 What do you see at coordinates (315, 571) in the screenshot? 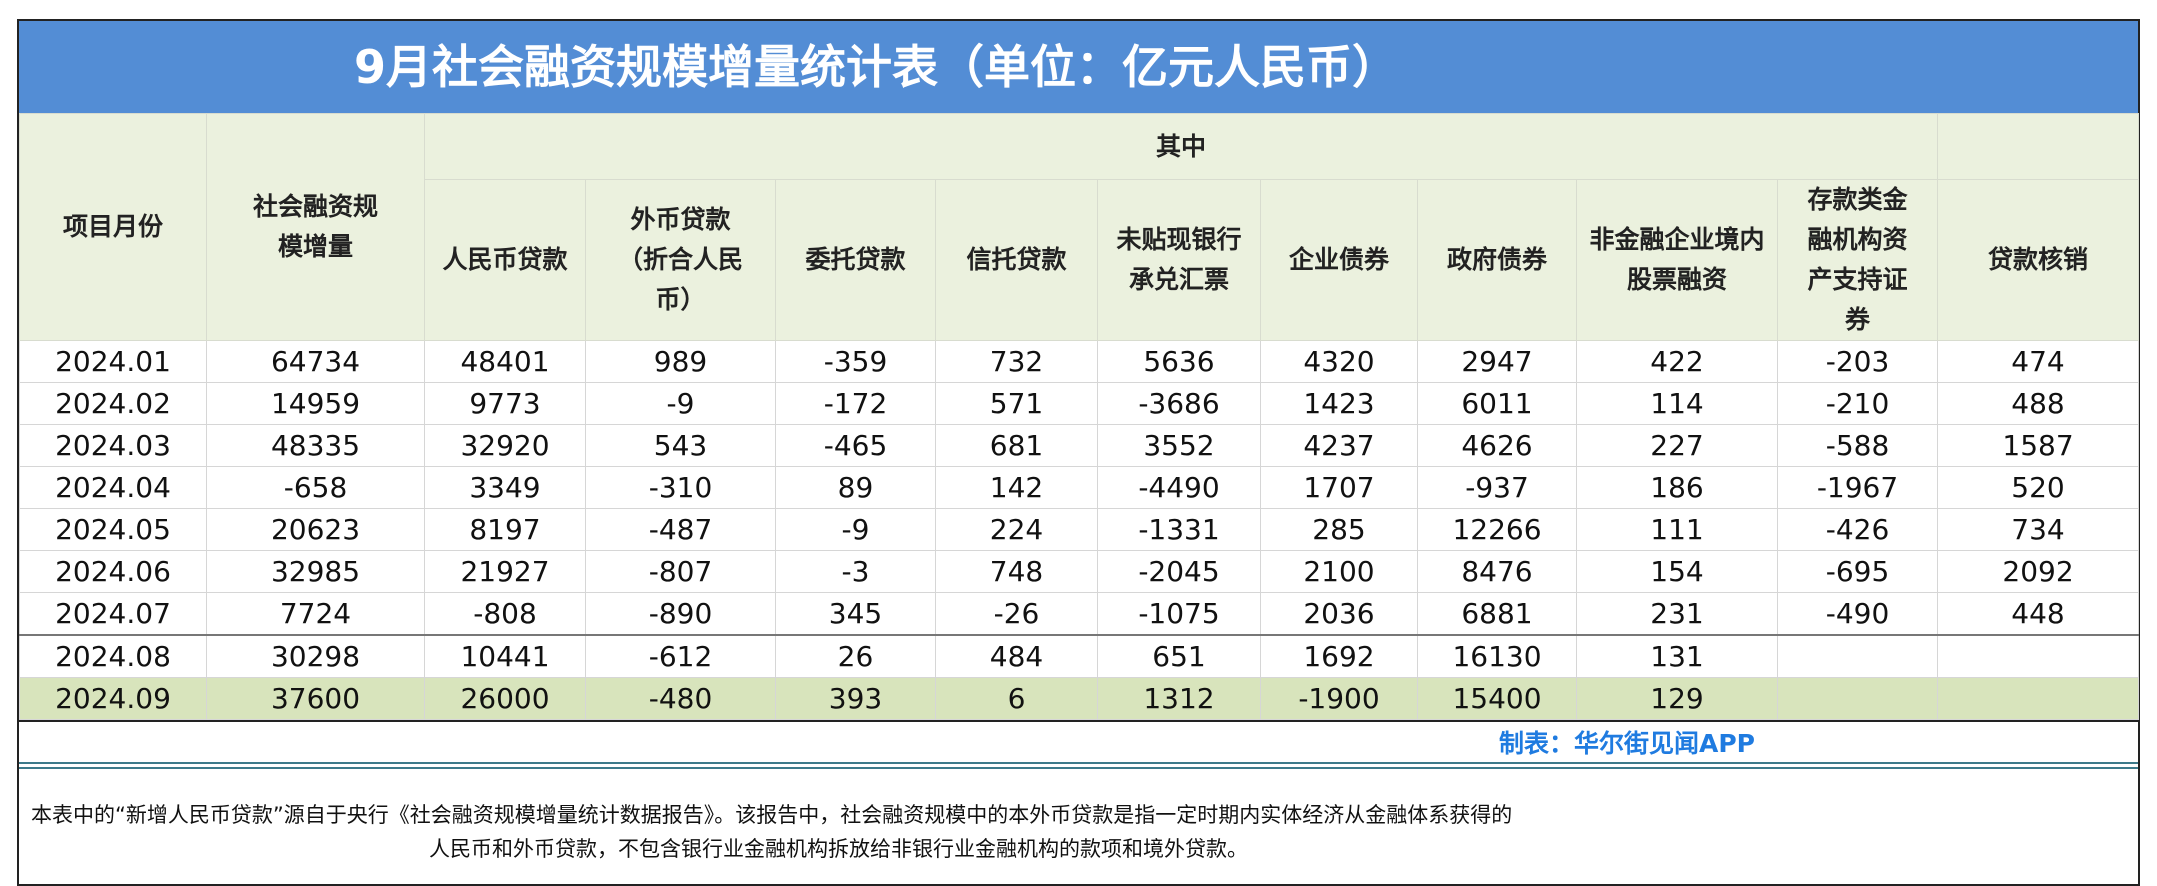
I see `table-cell: 32985` at bounding box center [315, 571].